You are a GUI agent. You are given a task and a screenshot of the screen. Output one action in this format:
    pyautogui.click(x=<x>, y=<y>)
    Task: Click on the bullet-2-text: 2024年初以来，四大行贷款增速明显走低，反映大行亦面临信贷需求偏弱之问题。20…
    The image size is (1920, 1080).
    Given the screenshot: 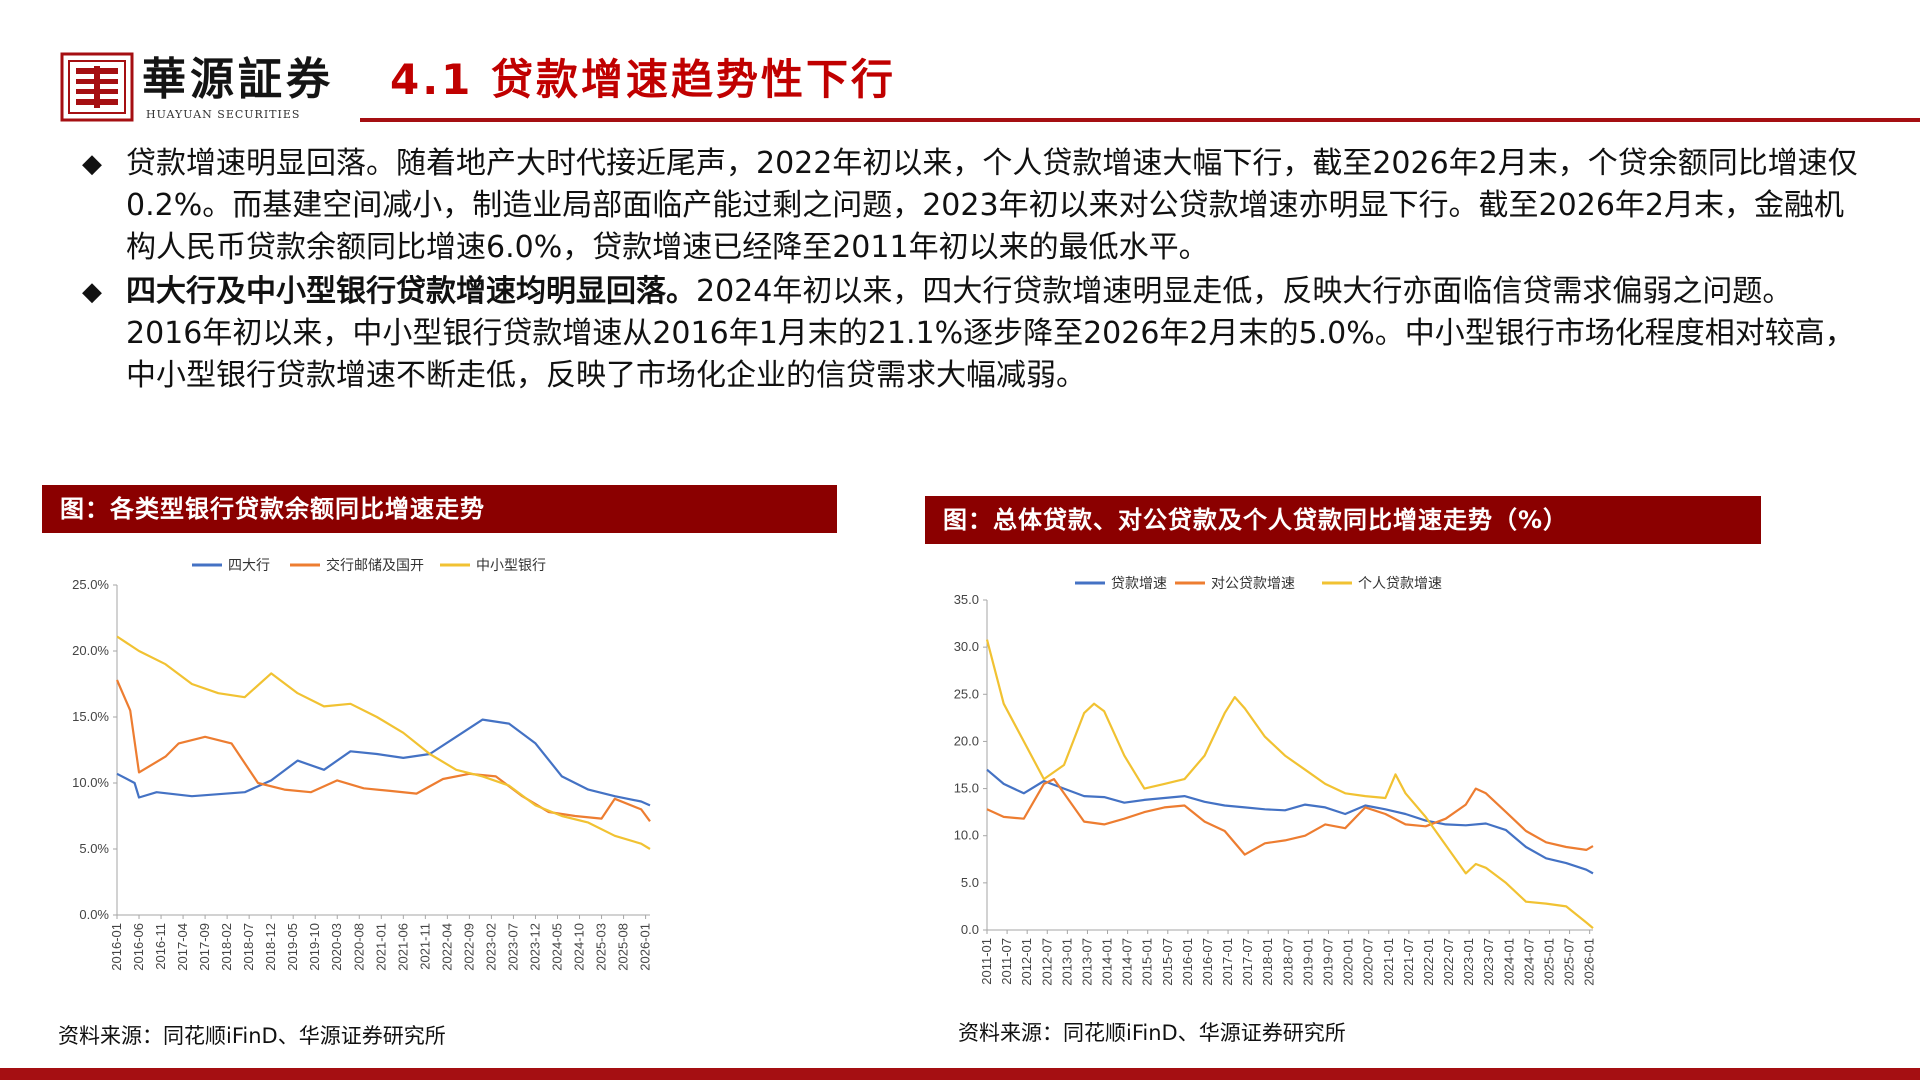 What is the action you would take?
    pyautogui.click(x=990, y=333)
    